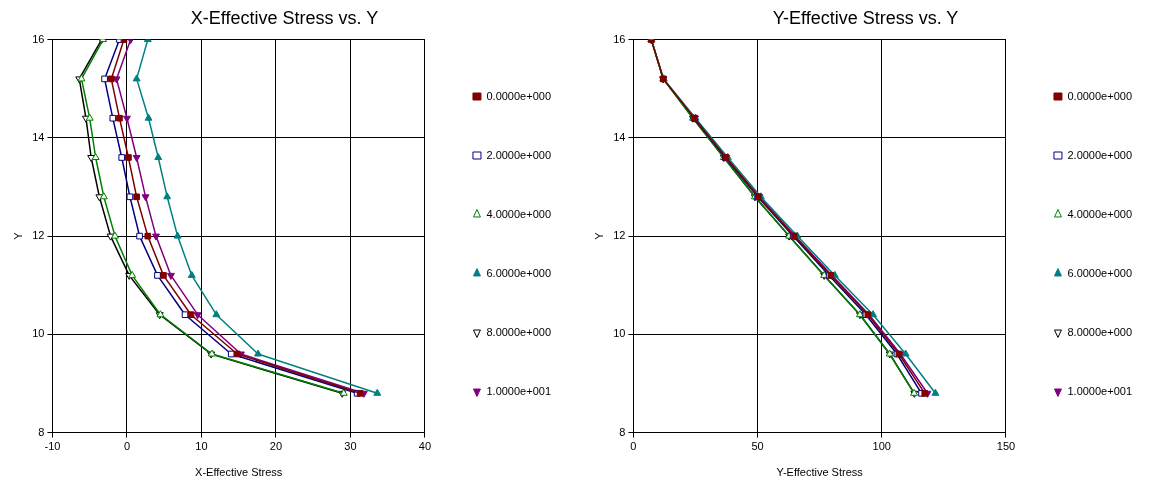  Describe the element at coordinates (881, 446) in the screenshot. I see `x-tick-label: 100` at that location.